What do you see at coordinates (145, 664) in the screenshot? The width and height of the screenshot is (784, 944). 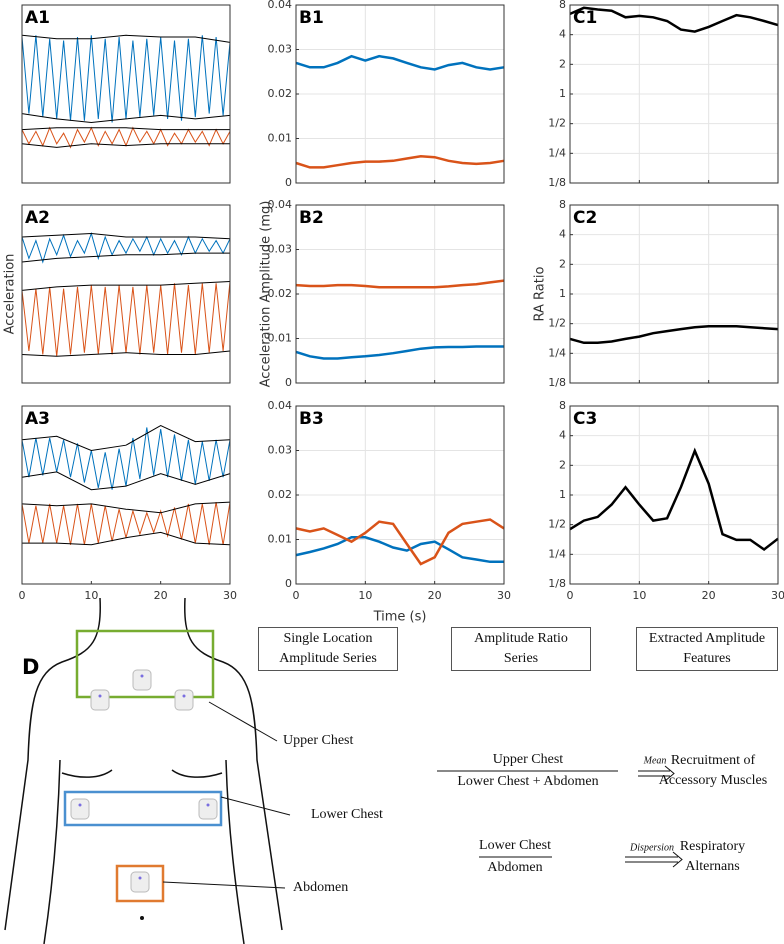 I see `upper-chest-box` at bounding box center [145, 664].